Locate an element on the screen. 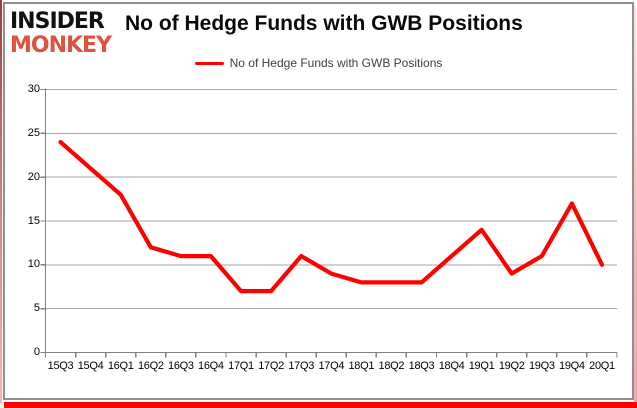 This screenshot has width=637, height=408. logo-line2: MONKEY is located at coordinates (61, 45).